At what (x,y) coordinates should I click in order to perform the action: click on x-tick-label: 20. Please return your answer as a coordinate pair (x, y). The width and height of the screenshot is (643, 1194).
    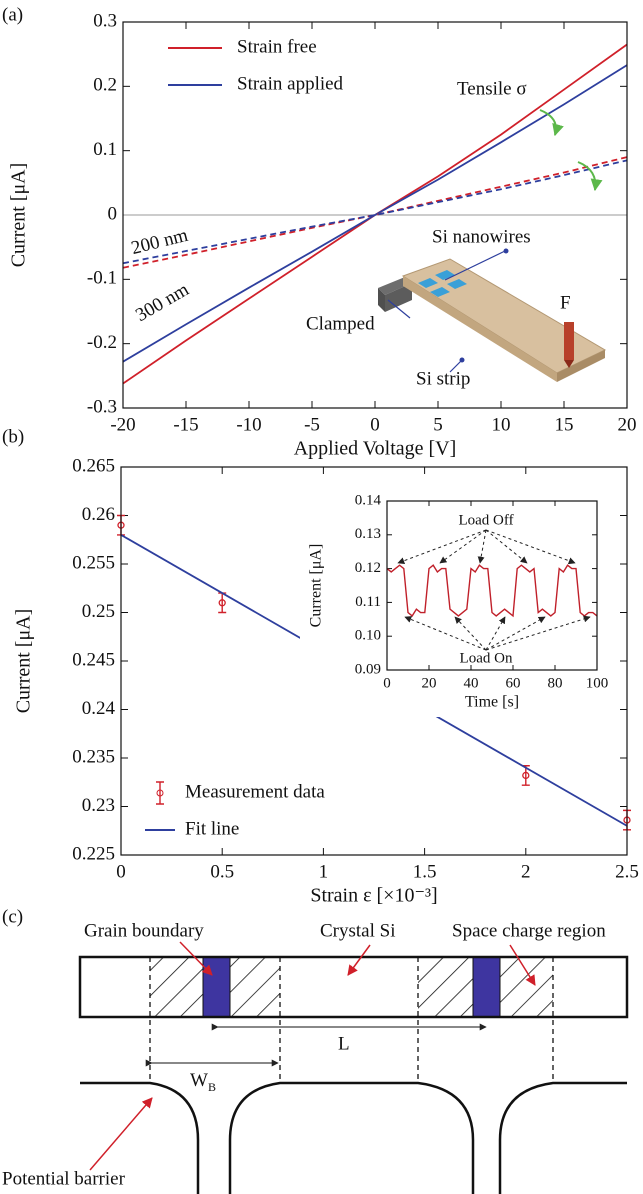
    Looking at the image, I should click on (429, 684).